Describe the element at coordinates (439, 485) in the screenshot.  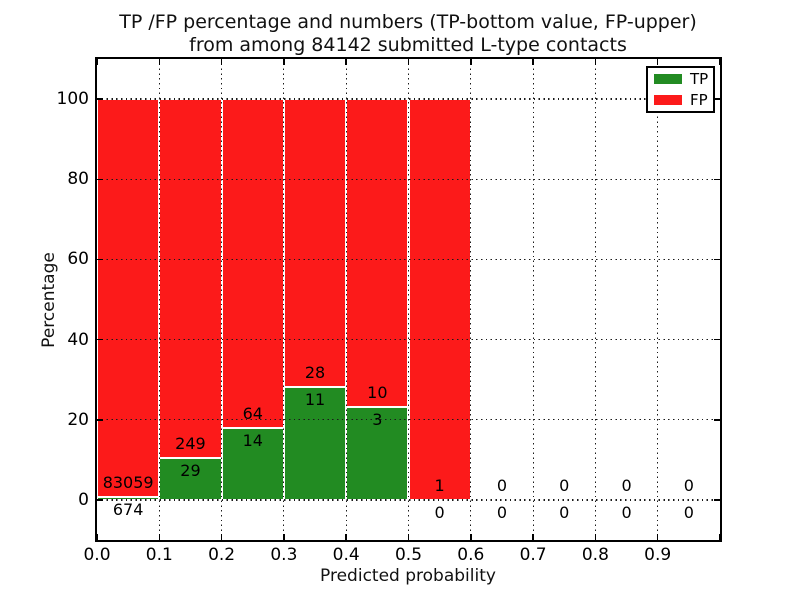
I see `fp-count-label: 1` at that location.